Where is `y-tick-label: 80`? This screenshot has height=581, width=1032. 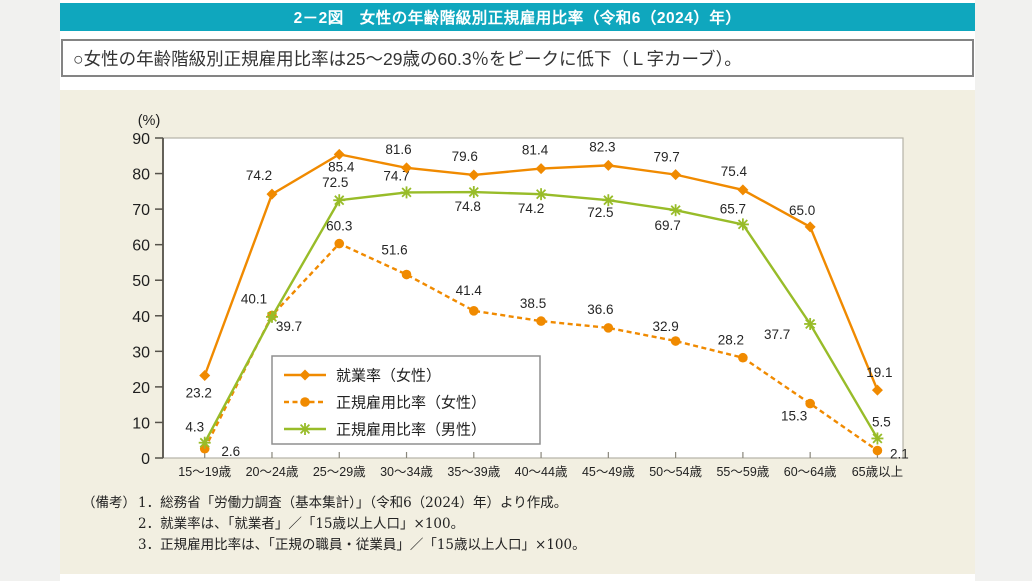
y-tick-label: 80 is located at coordinates (141, 175).